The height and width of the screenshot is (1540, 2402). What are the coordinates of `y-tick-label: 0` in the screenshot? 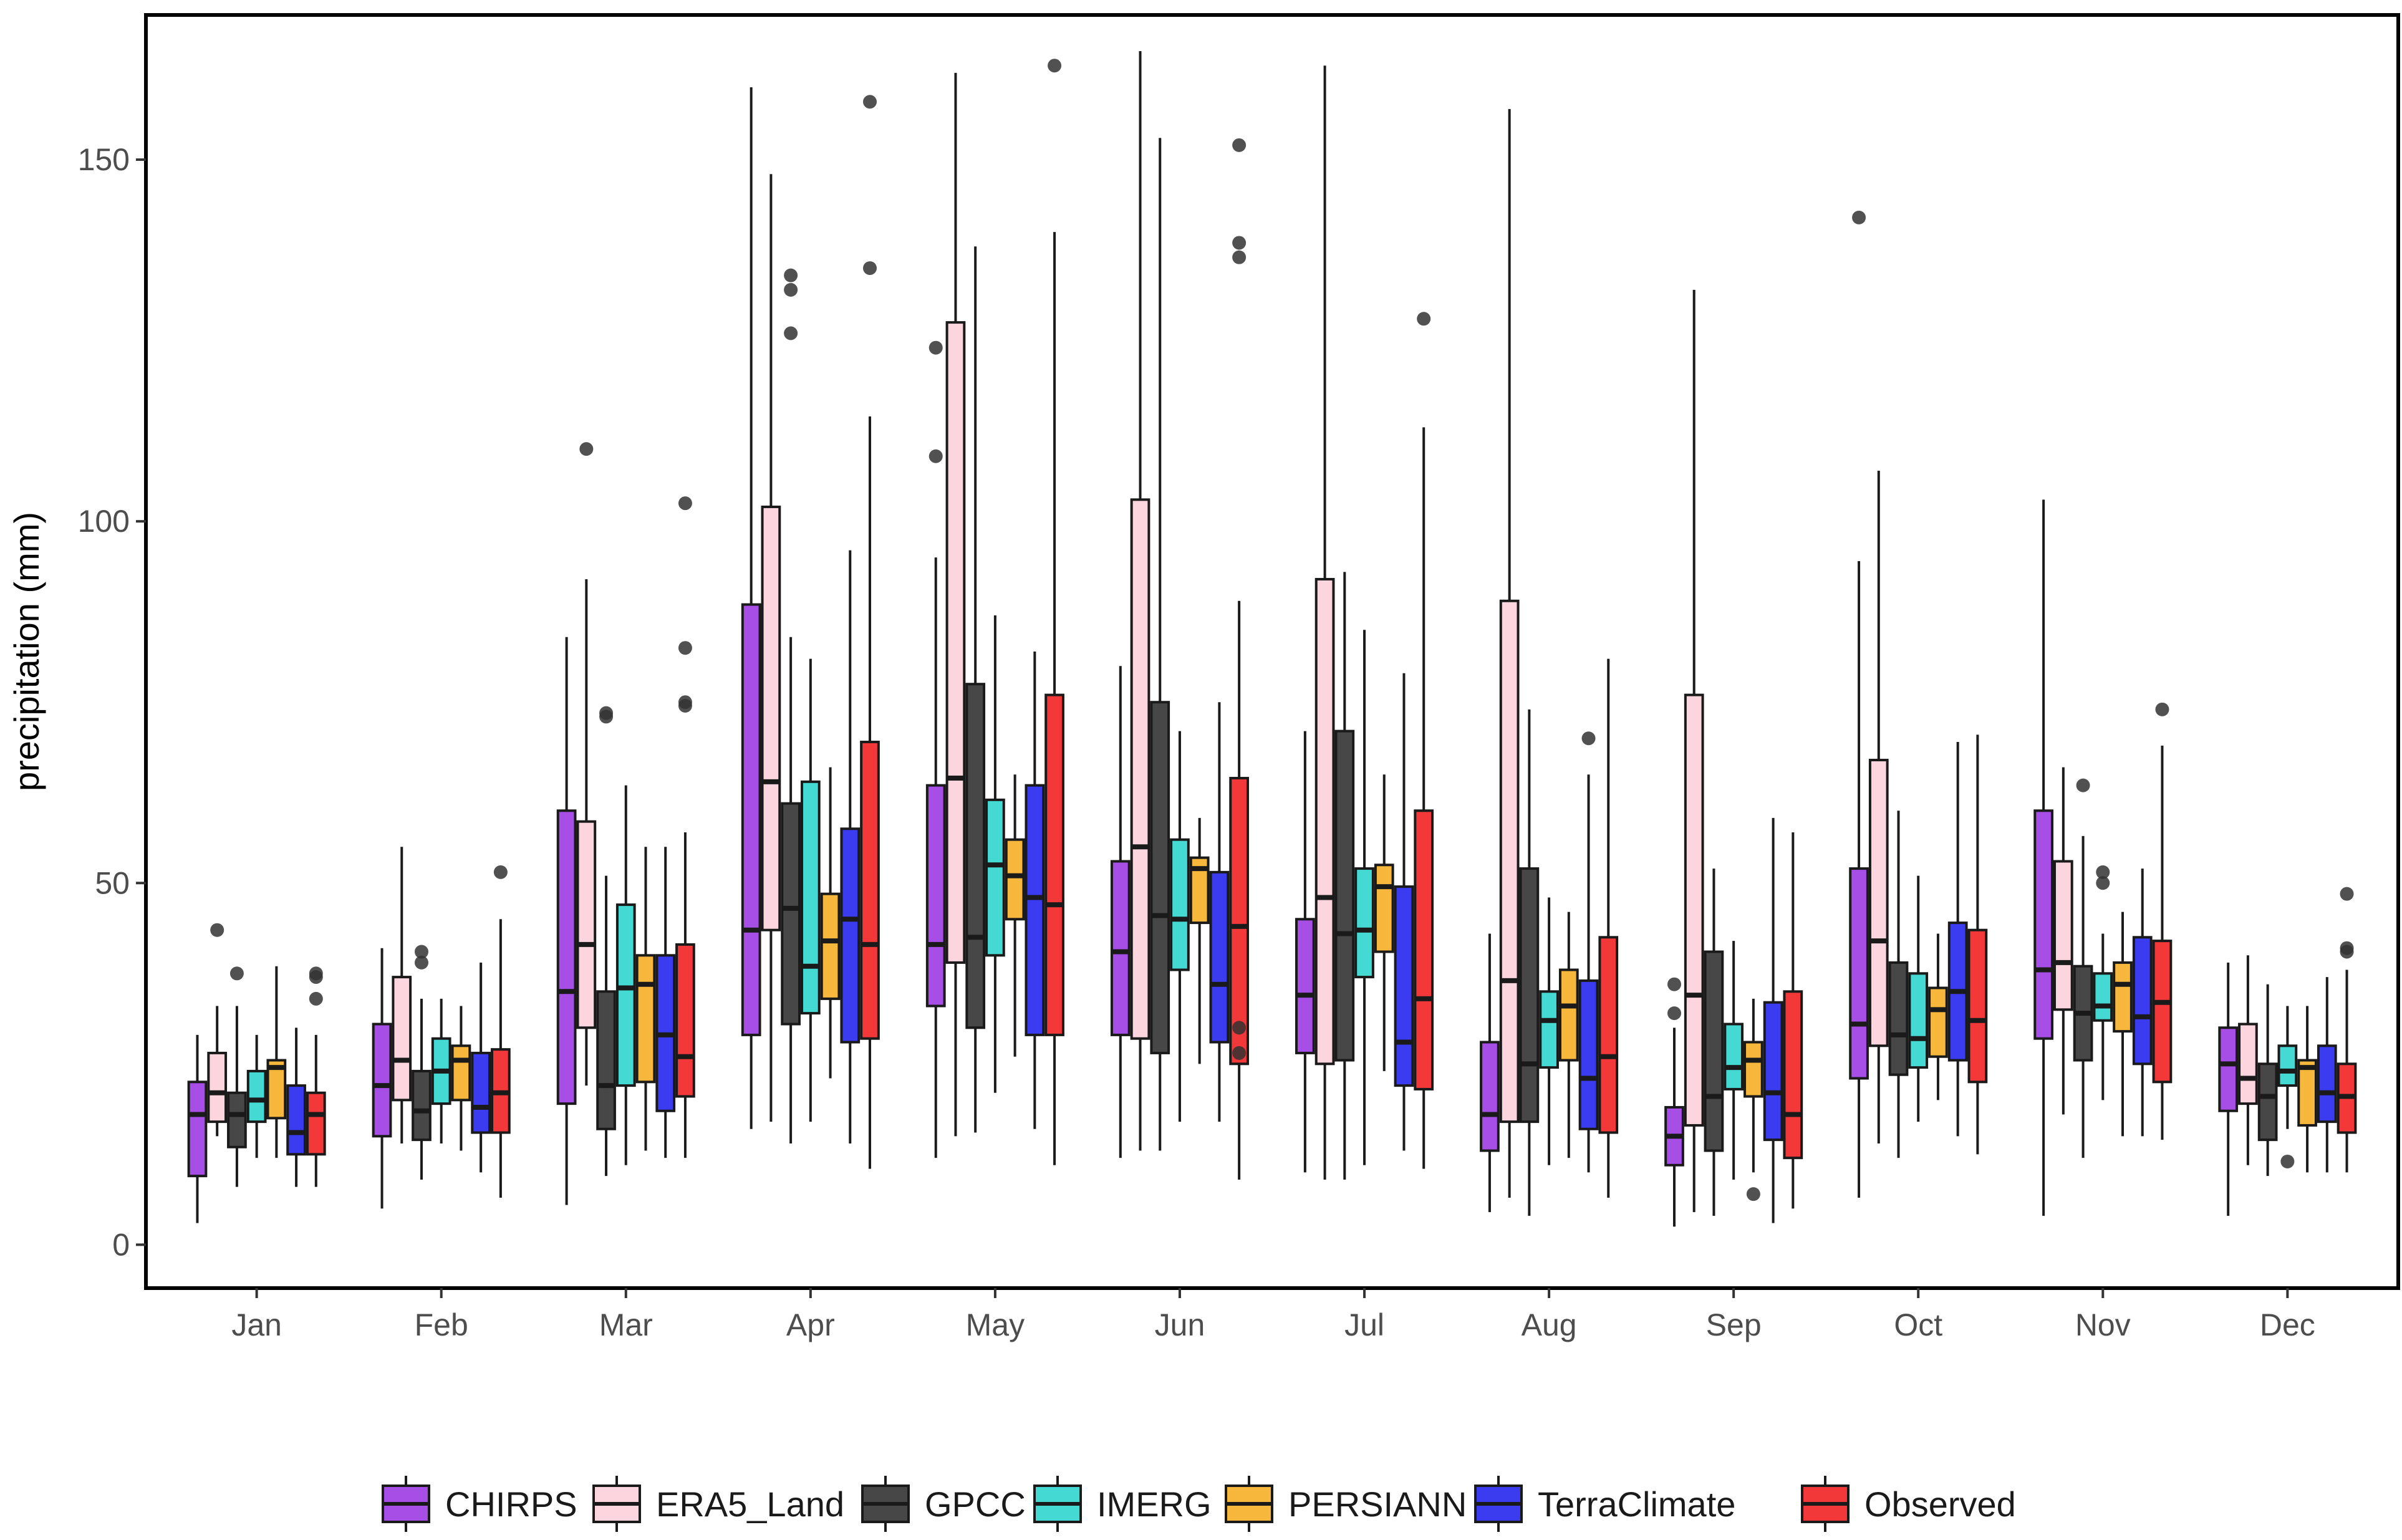 It's located at (121, 1244).